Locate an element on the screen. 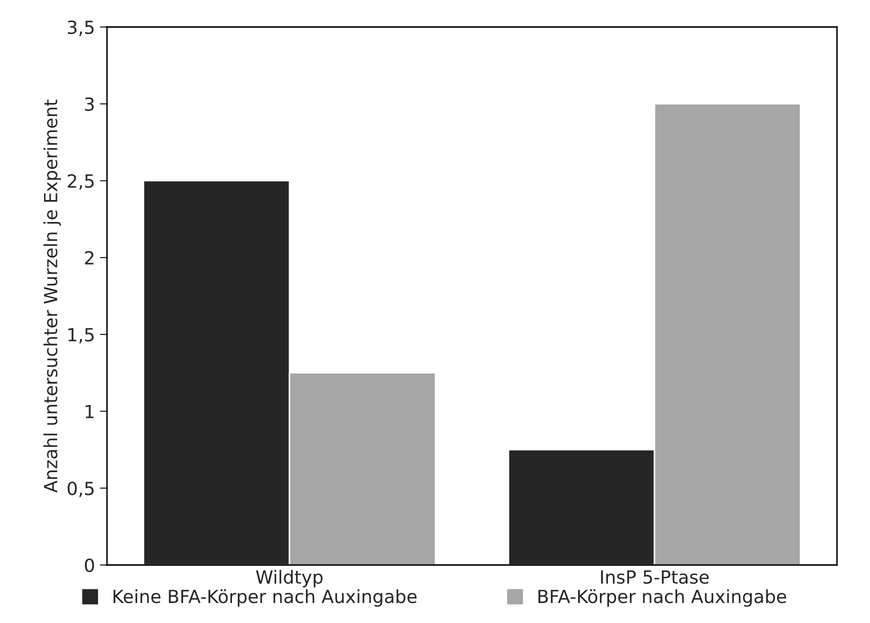 The height and width of the screenshot is (623, 870). y-tick-label: 0 is located at coordinates (89, 565).